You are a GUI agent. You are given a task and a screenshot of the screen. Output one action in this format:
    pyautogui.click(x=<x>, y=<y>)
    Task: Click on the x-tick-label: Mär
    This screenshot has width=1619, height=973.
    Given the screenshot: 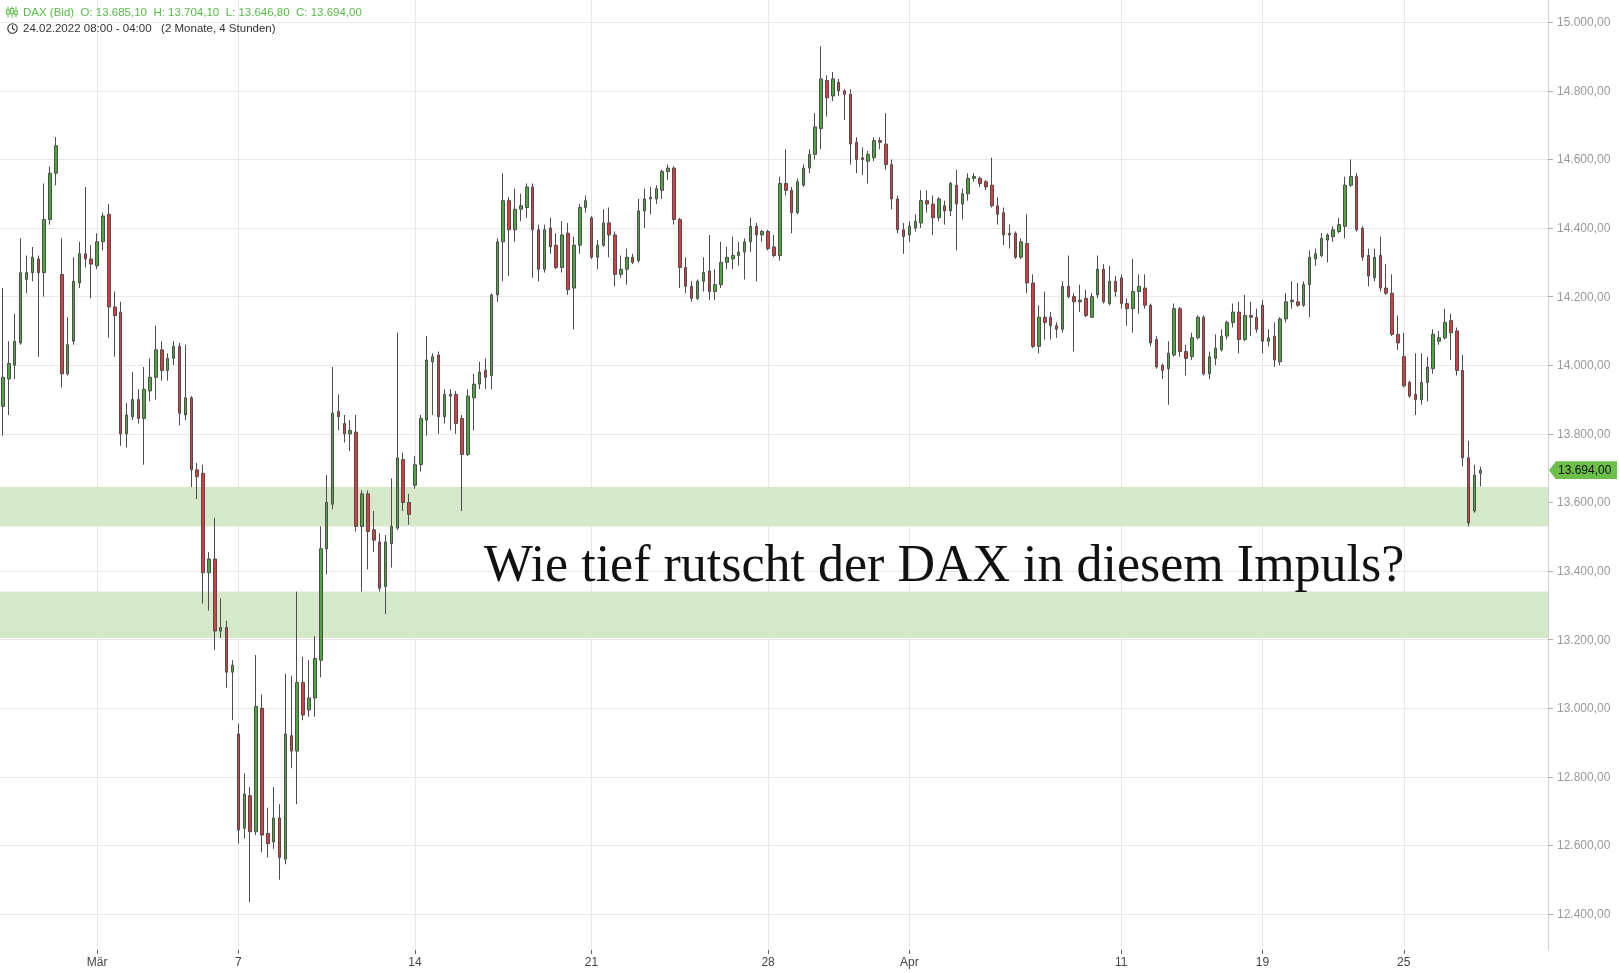 What is the action you would take?
    pyautogui.click(x=97, y=962)
    